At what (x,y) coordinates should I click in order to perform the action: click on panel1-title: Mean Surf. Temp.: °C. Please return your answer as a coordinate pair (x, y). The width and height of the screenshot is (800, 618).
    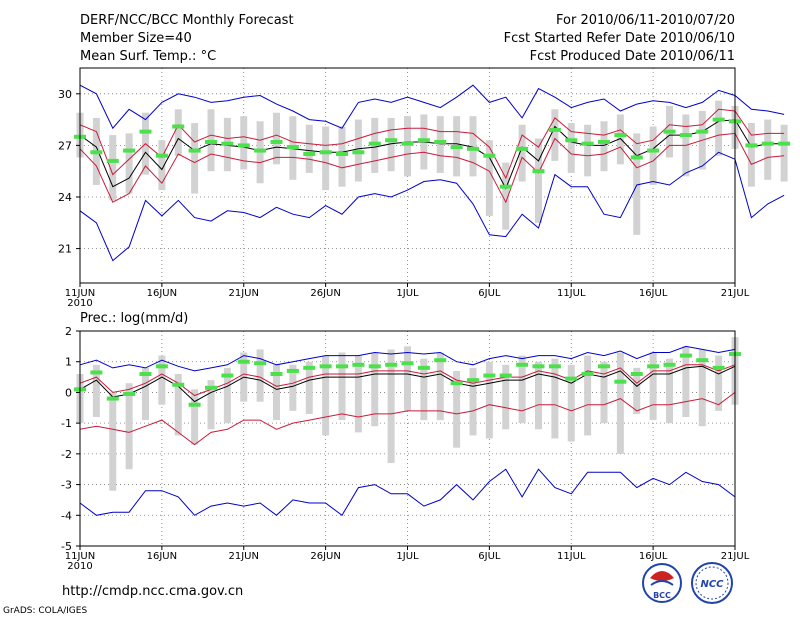
    Looking at the image, I should click on (148, 56).